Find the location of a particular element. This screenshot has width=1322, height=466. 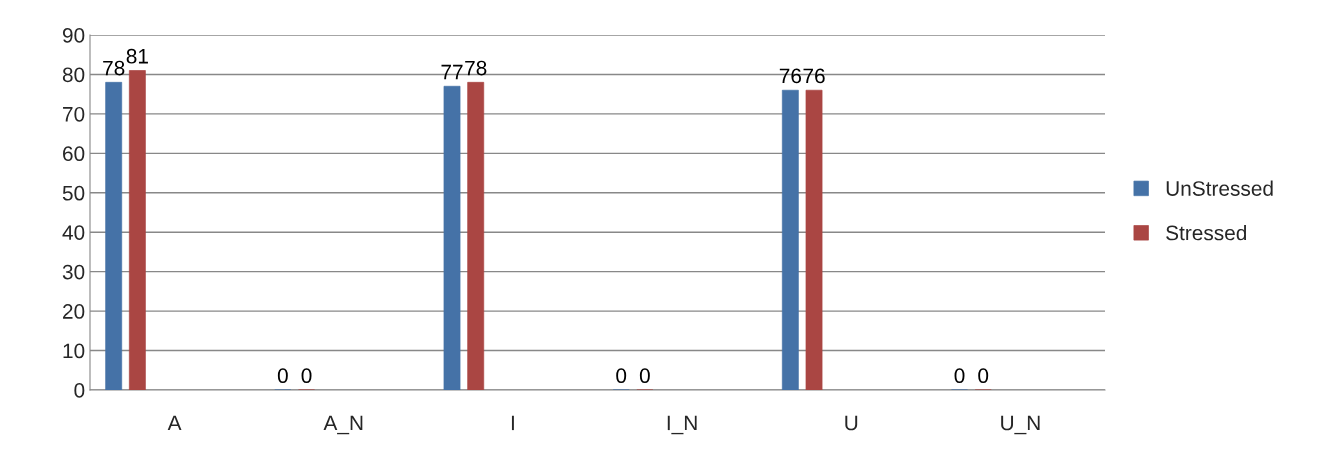

x-tick-label: U_N is located at coordinates (1020, 425).